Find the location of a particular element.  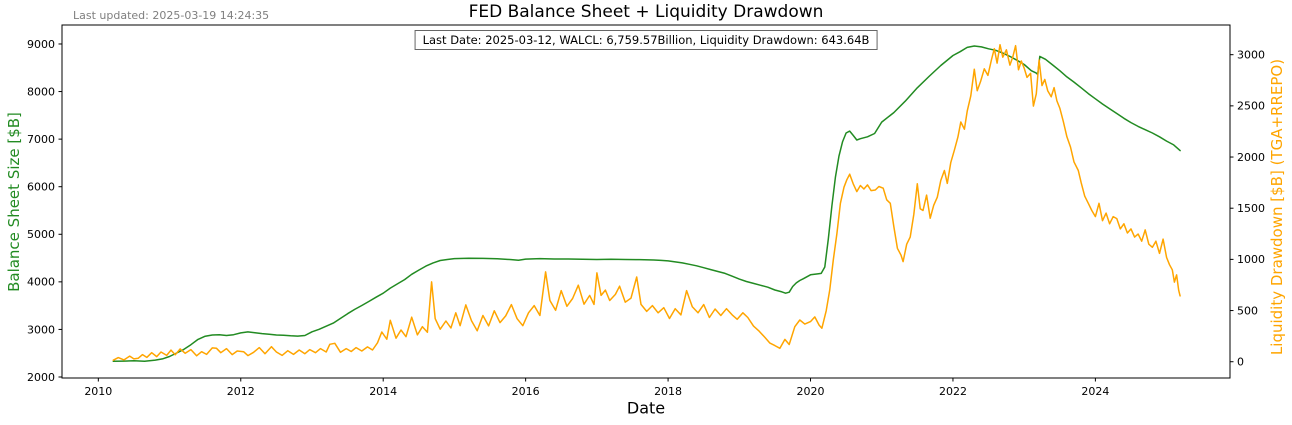

x-tick-label: 2020 is located at coordinates (811, 391).